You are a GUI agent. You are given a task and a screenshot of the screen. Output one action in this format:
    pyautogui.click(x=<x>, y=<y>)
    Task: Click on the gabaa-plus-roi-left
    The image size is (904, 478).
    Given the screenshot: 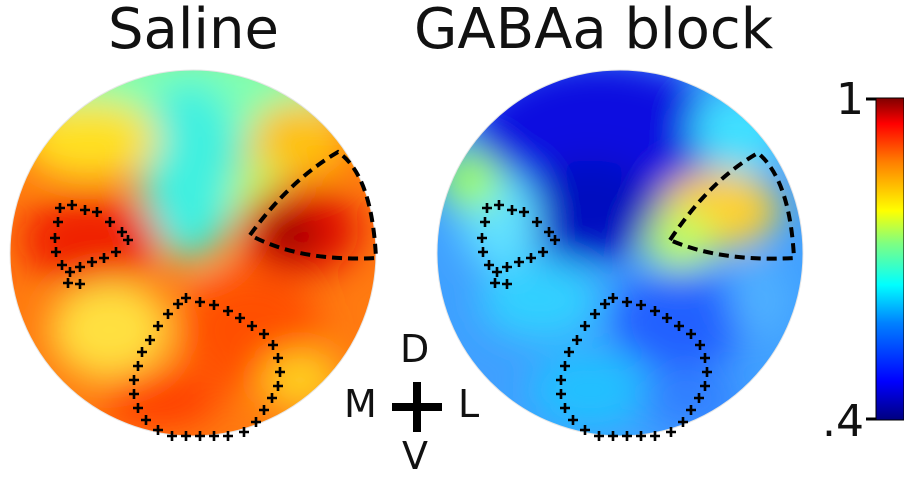 What is the action you would take?
    pyautogui.click(x=518, y=244)
    